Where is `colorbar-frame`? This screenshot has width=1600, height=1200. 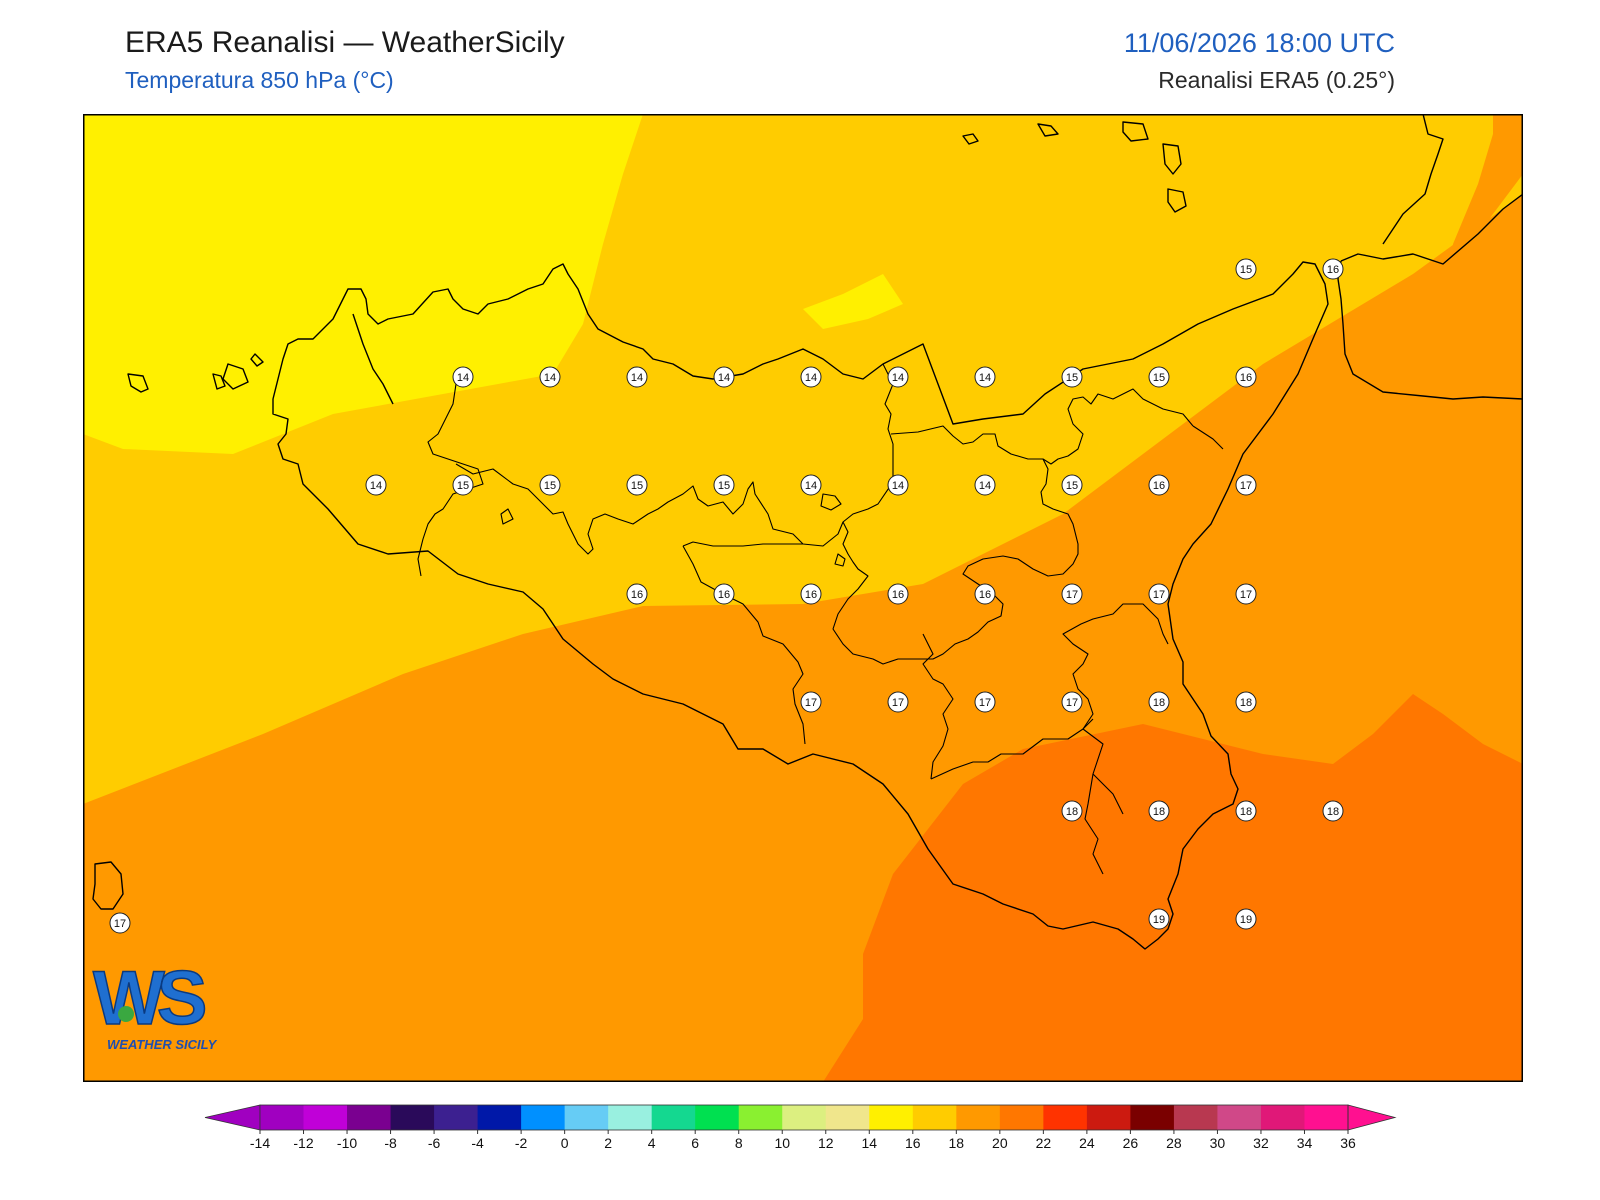
colorbar-frame is located at coordinates (804, 1117).